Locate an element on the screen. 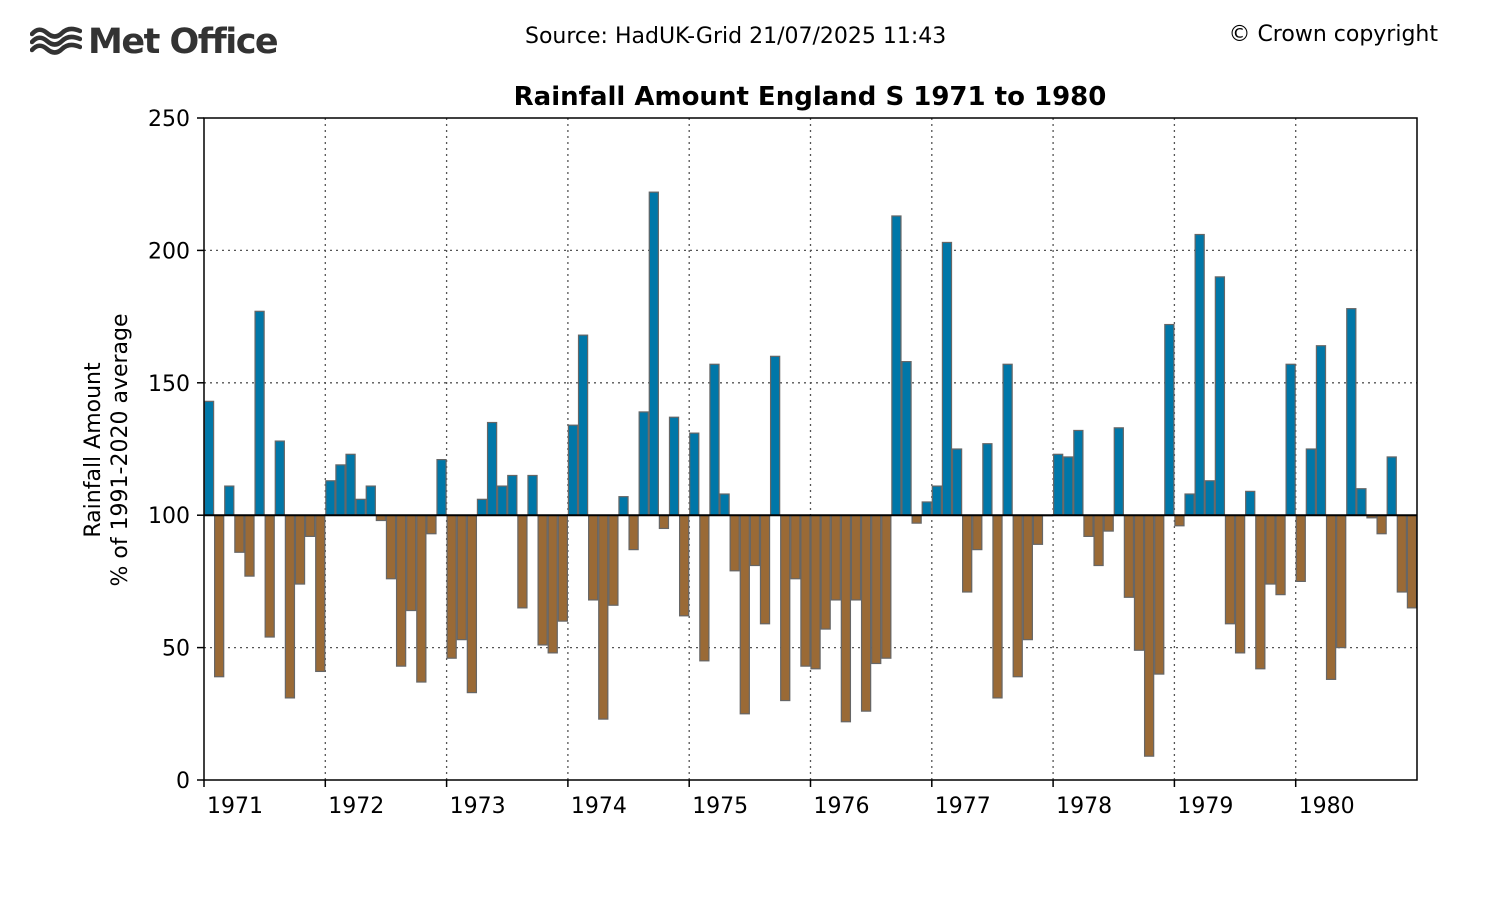  y-tick-label: 100 is located at coordinates (169, 516).